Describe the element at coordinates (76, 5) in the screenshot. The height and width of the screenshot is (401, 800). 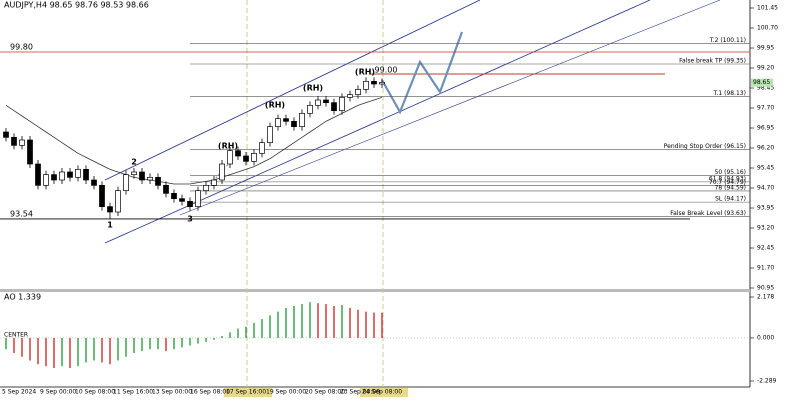
I see `chart-title: AUDJPY,H4 98.65 98.76 98.53 98.66` at that location.